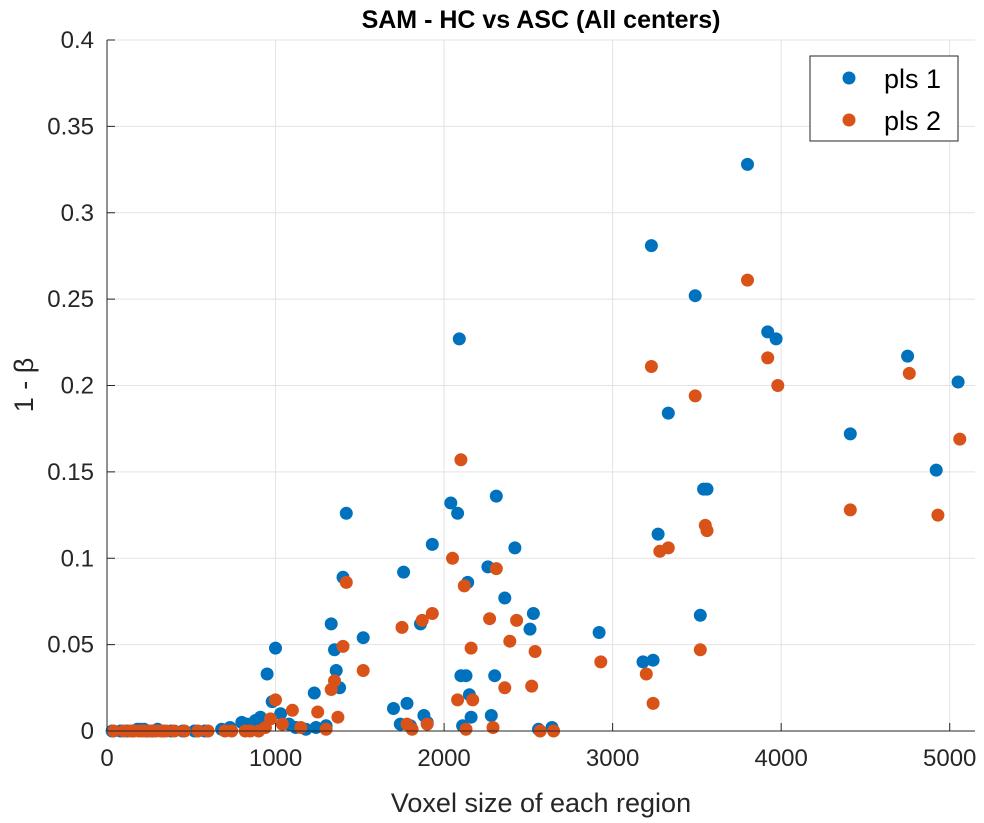 The height and width of the screenshot is (823, 984). Describe the element at coordinates (77, 40) in the screenshot. I see `y-tick-label: 0.4` at that location.